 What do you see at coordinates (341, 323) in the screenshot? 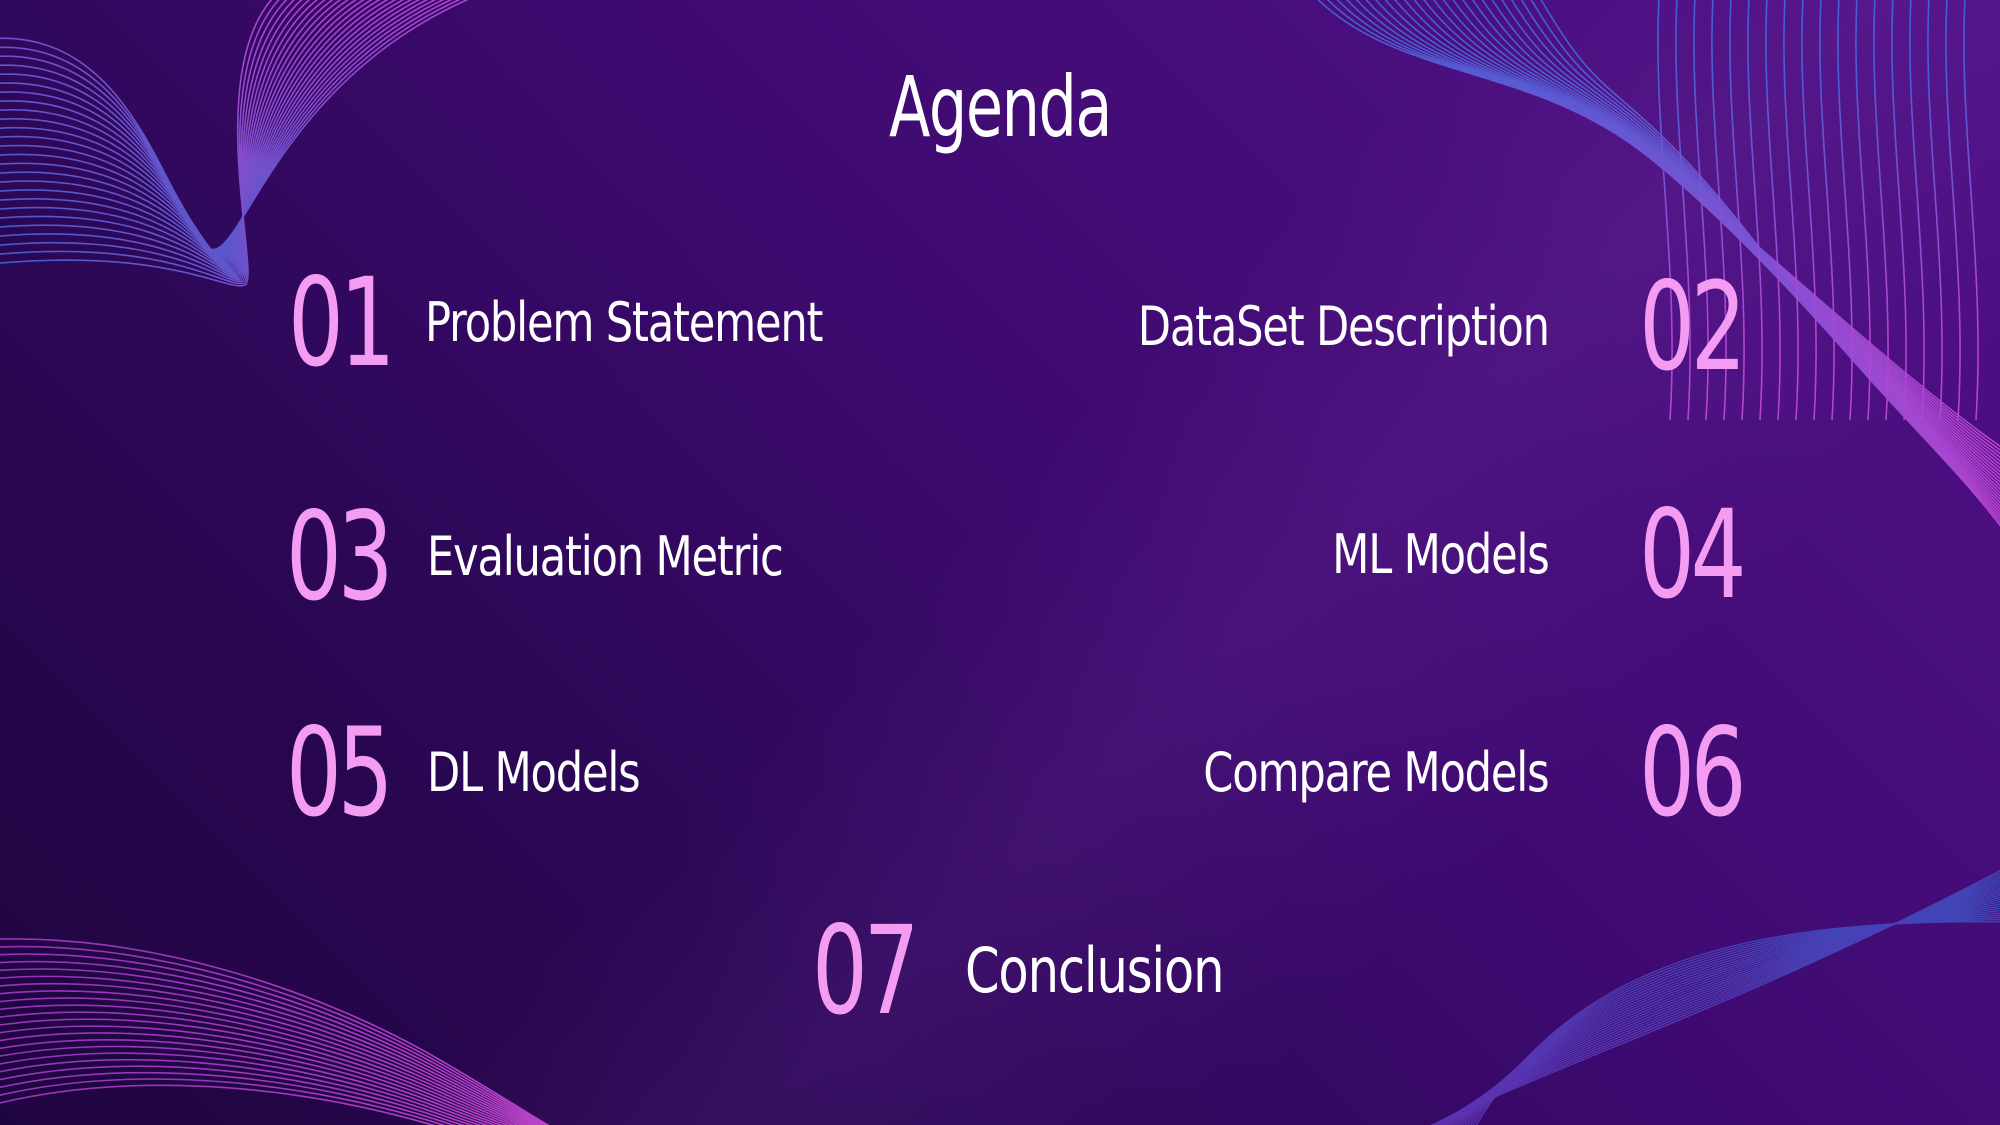
I see `agenda-number: 01` at bounding box center [341, 323].